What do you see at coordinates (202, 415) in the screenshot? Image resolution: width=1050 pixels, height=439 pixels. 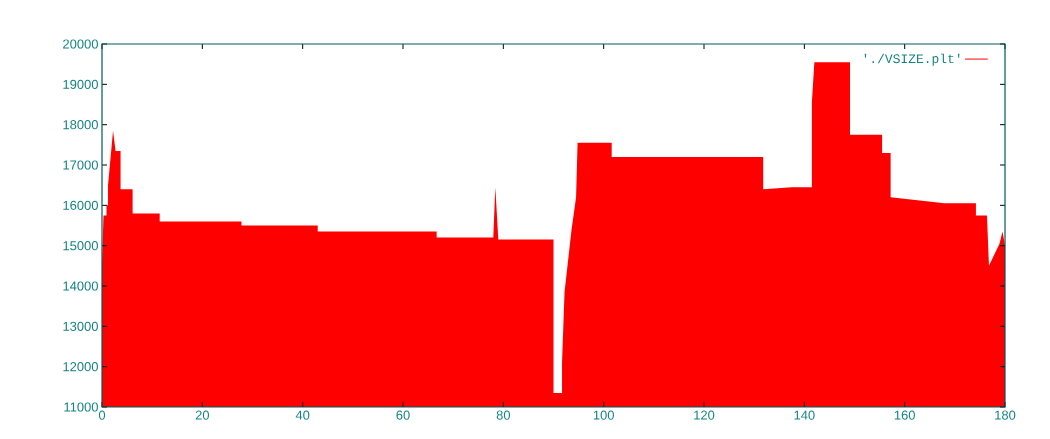 I see `x-tick-label: 20` at bounding box center [202, 415].